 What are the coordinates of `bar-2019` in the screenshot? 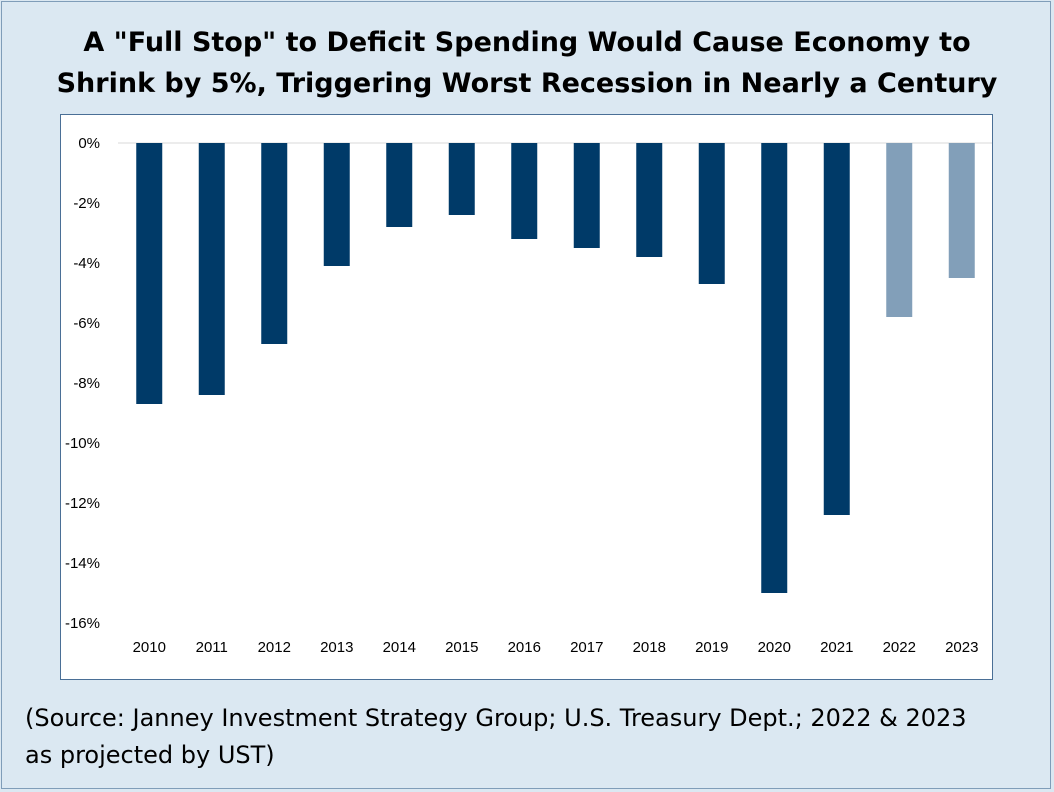 It's located at (711, 213).